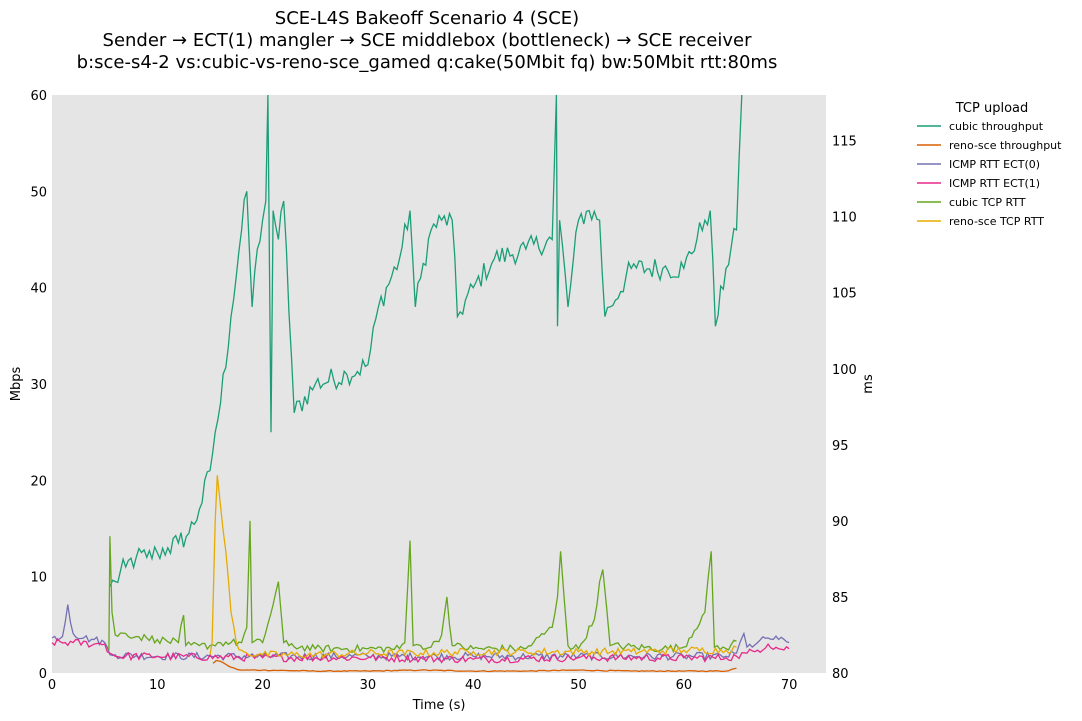 The width and height of the screenshot is (1082, 721). Describe the element at coordinates (840, 522) in the screenshot. I see `y2-tick-label: 90` at that location.